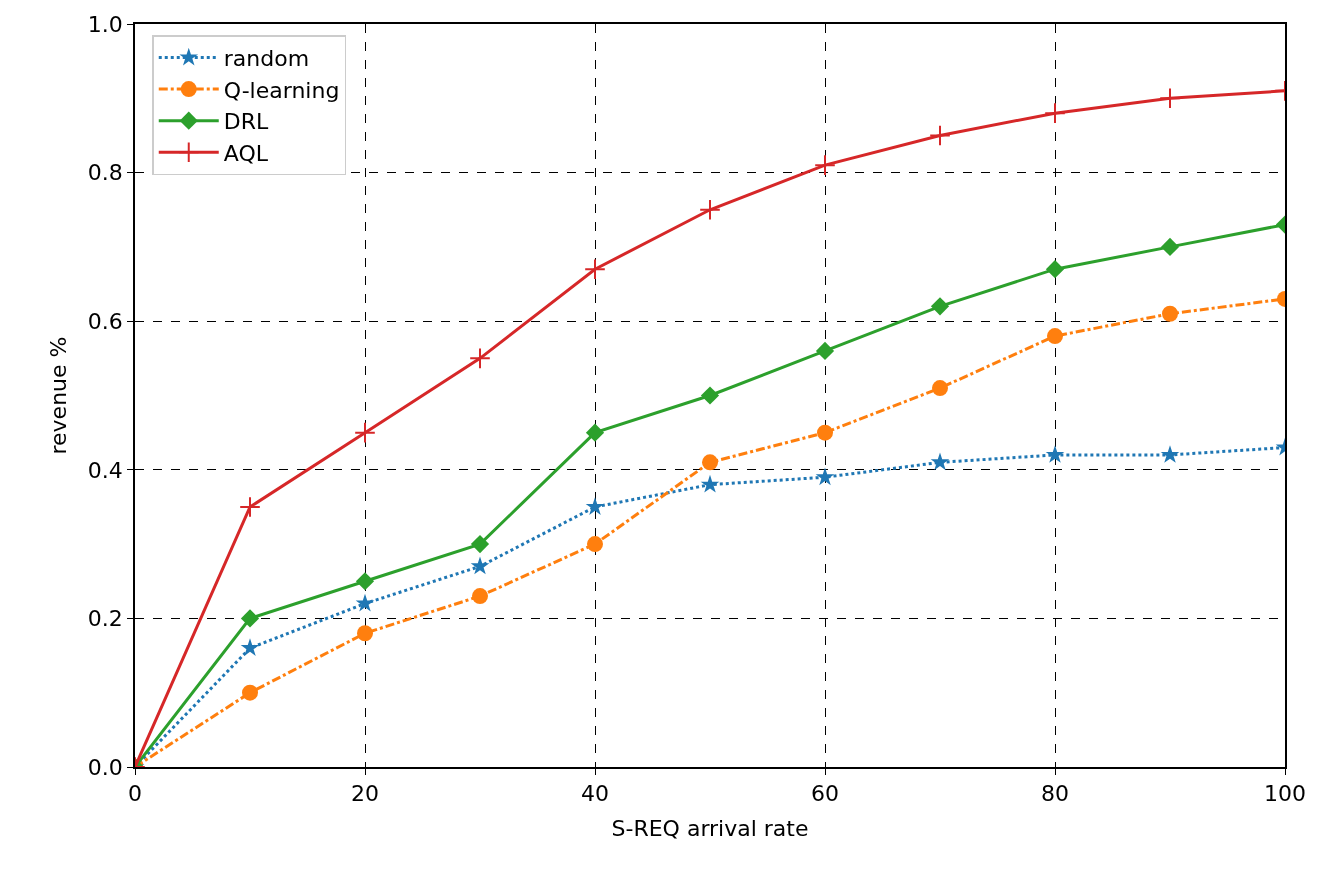  What do you see at coordinates (1055, 794) in the screenshot?
I see `x-tick-label: 80` at bounding box center [1055, 794].